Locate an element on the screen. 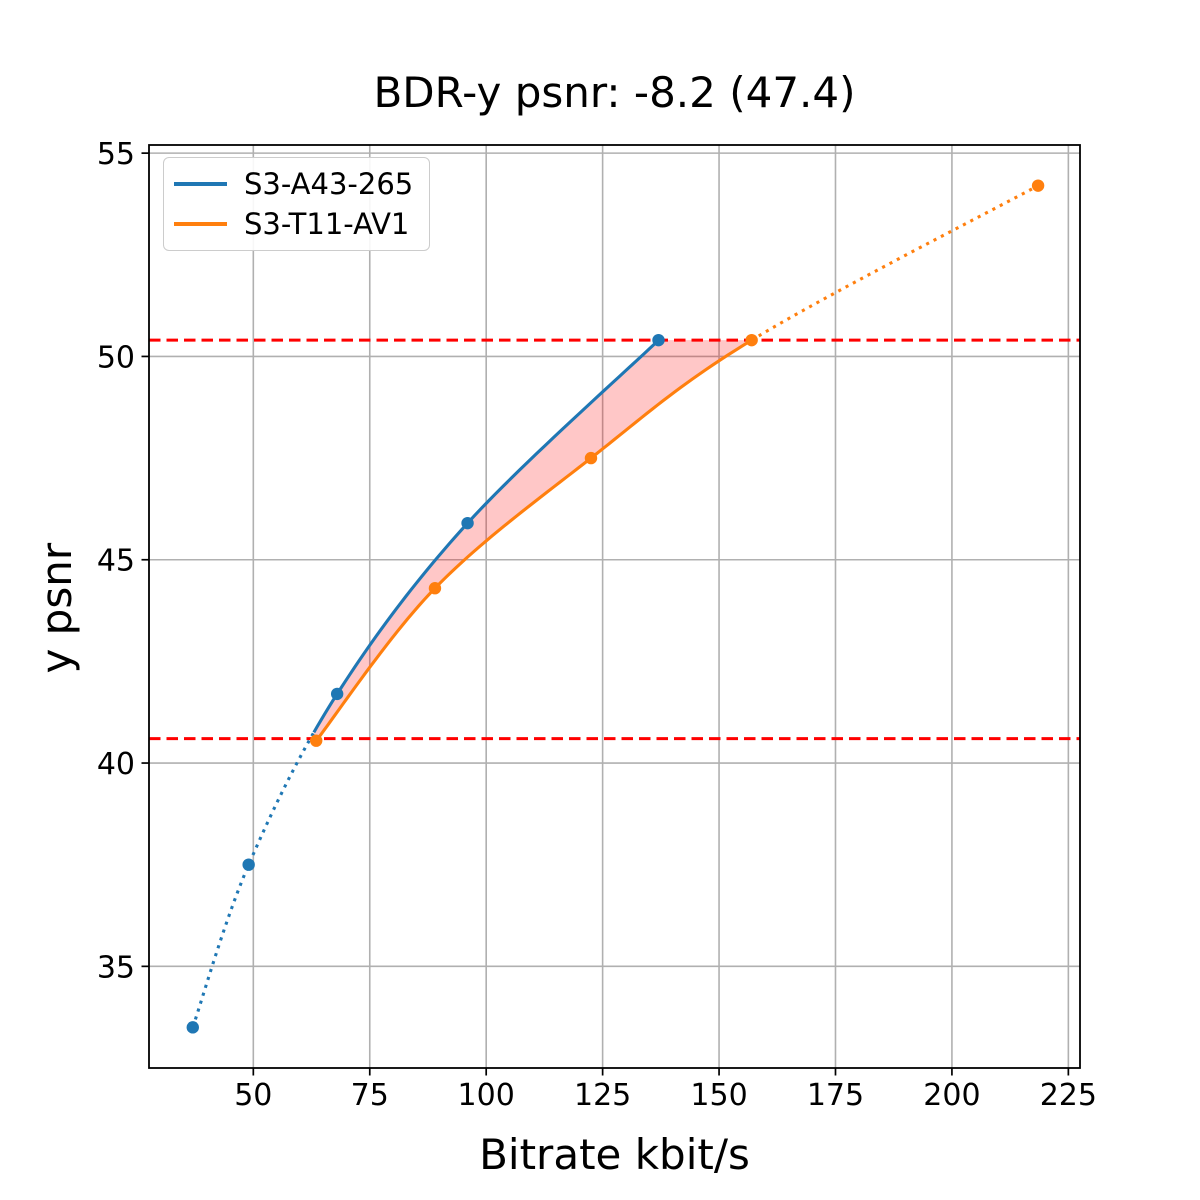  x-tick-label: 200 is located at coordinates (951, 1095).